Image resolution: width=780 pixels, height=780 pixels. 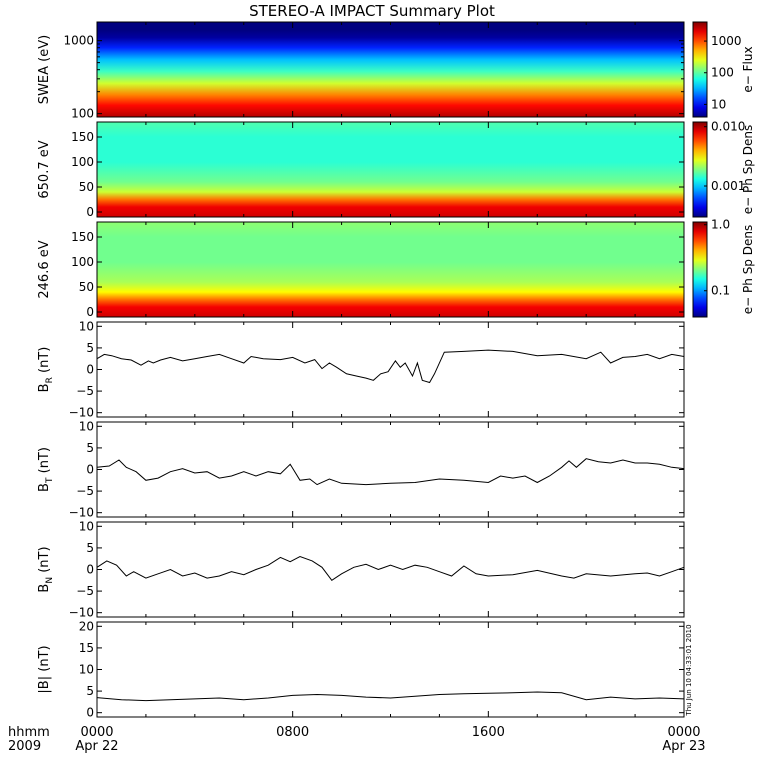 I want to click on time-tick-label: 1600, so click(x=488, y=732).